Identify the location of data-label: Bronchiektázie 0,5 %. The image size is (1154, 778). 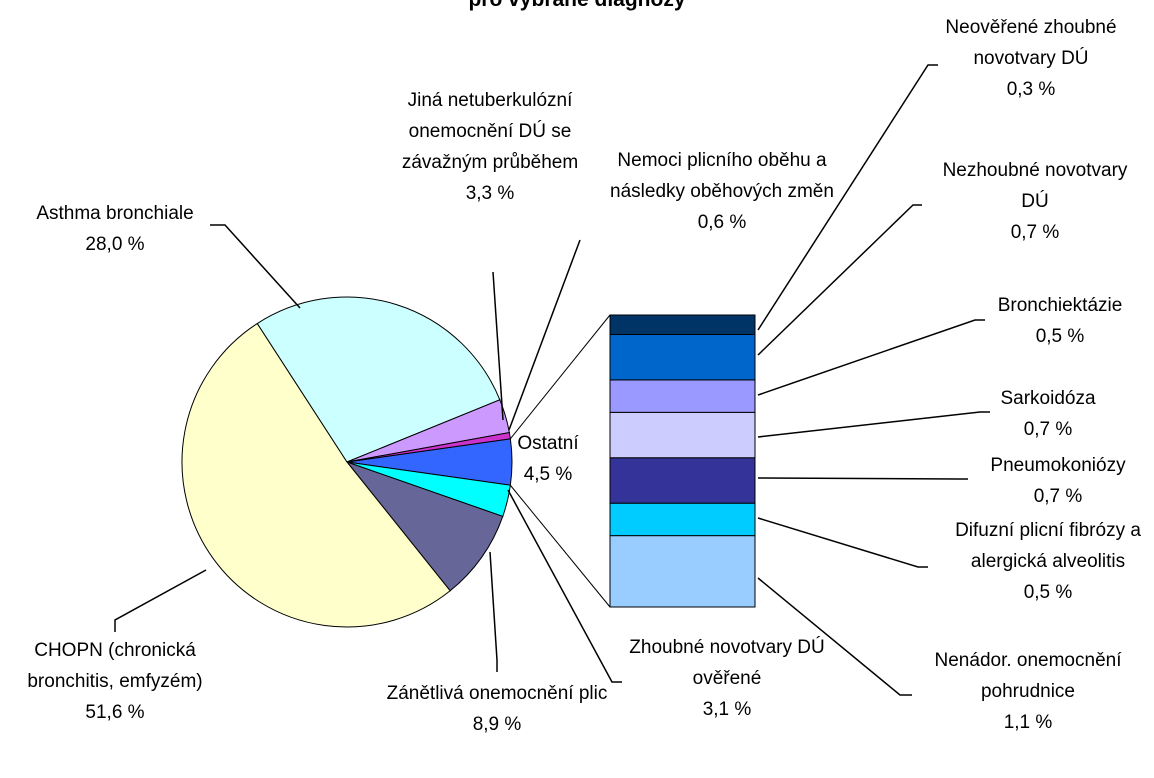
(1057, 321).